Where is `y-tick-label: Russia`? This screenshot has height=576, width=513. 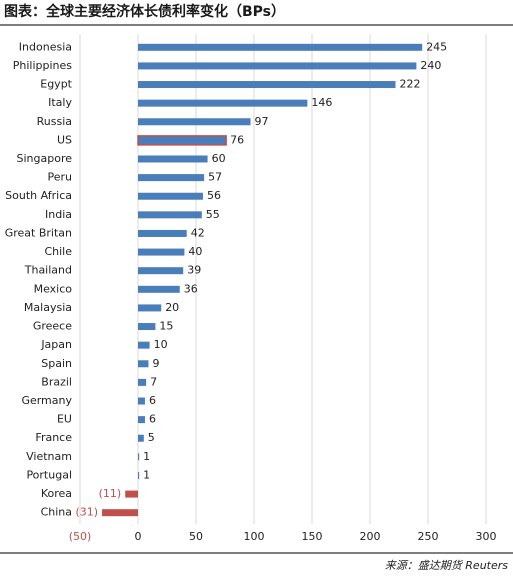 y-tick-label: Russia is located at coordinates (54, 121).